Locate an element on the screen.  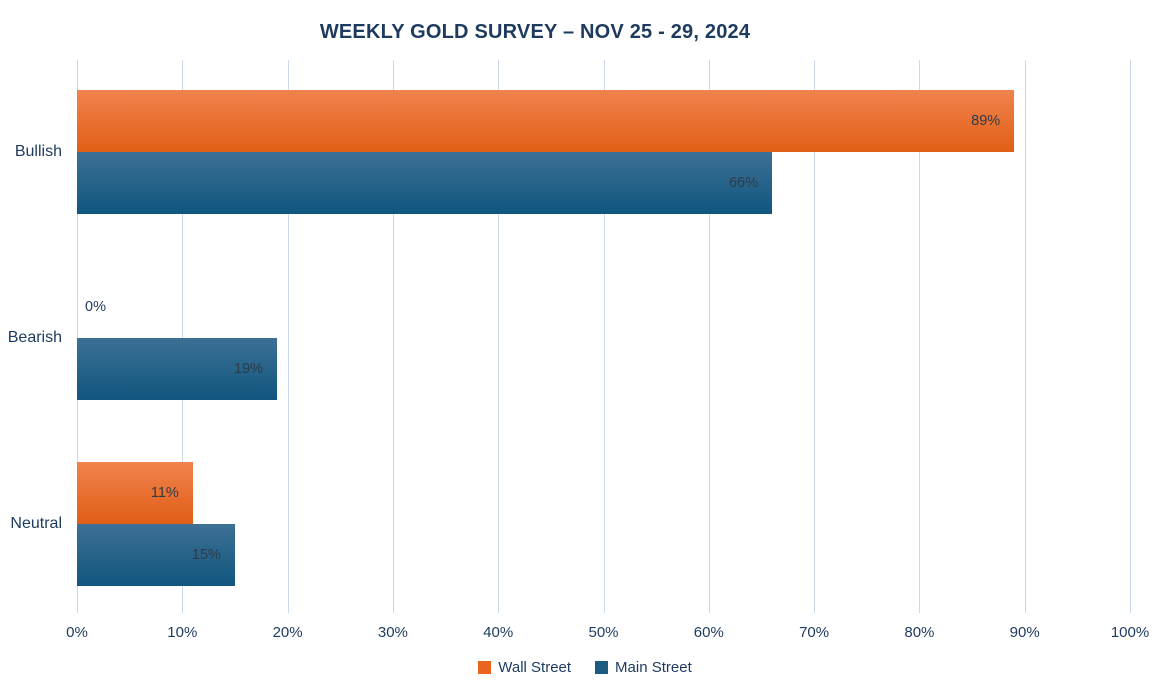
value-label-main-street-bearish: 19% is located at coordinates (249, 369).